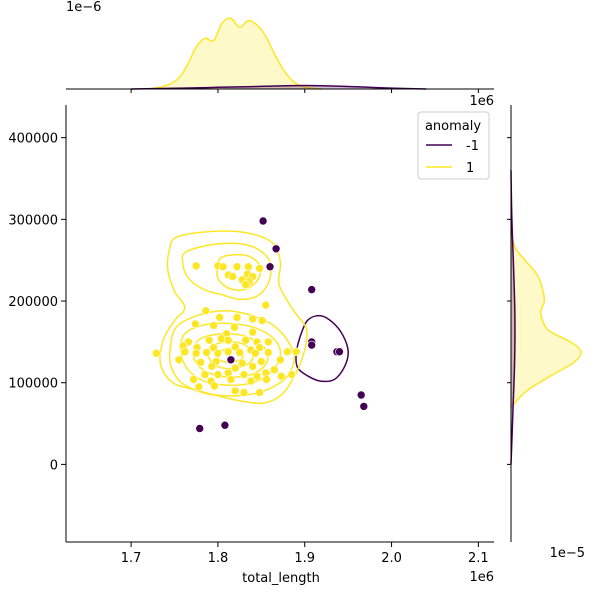 This screenshot has height=600, width=600. I want to click on y-tick-label-2: 200000, so click(33, 302).